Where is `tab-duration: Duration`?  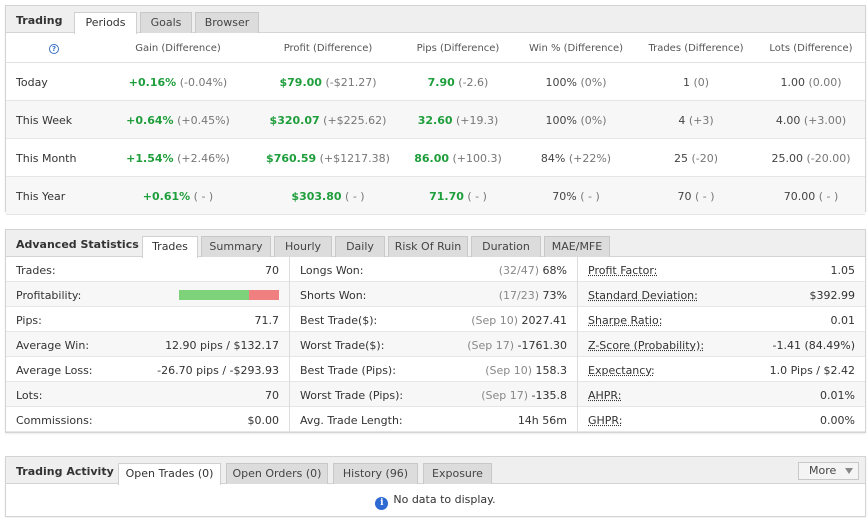 tab-duration: Duration is located at coordinates (506, 246).